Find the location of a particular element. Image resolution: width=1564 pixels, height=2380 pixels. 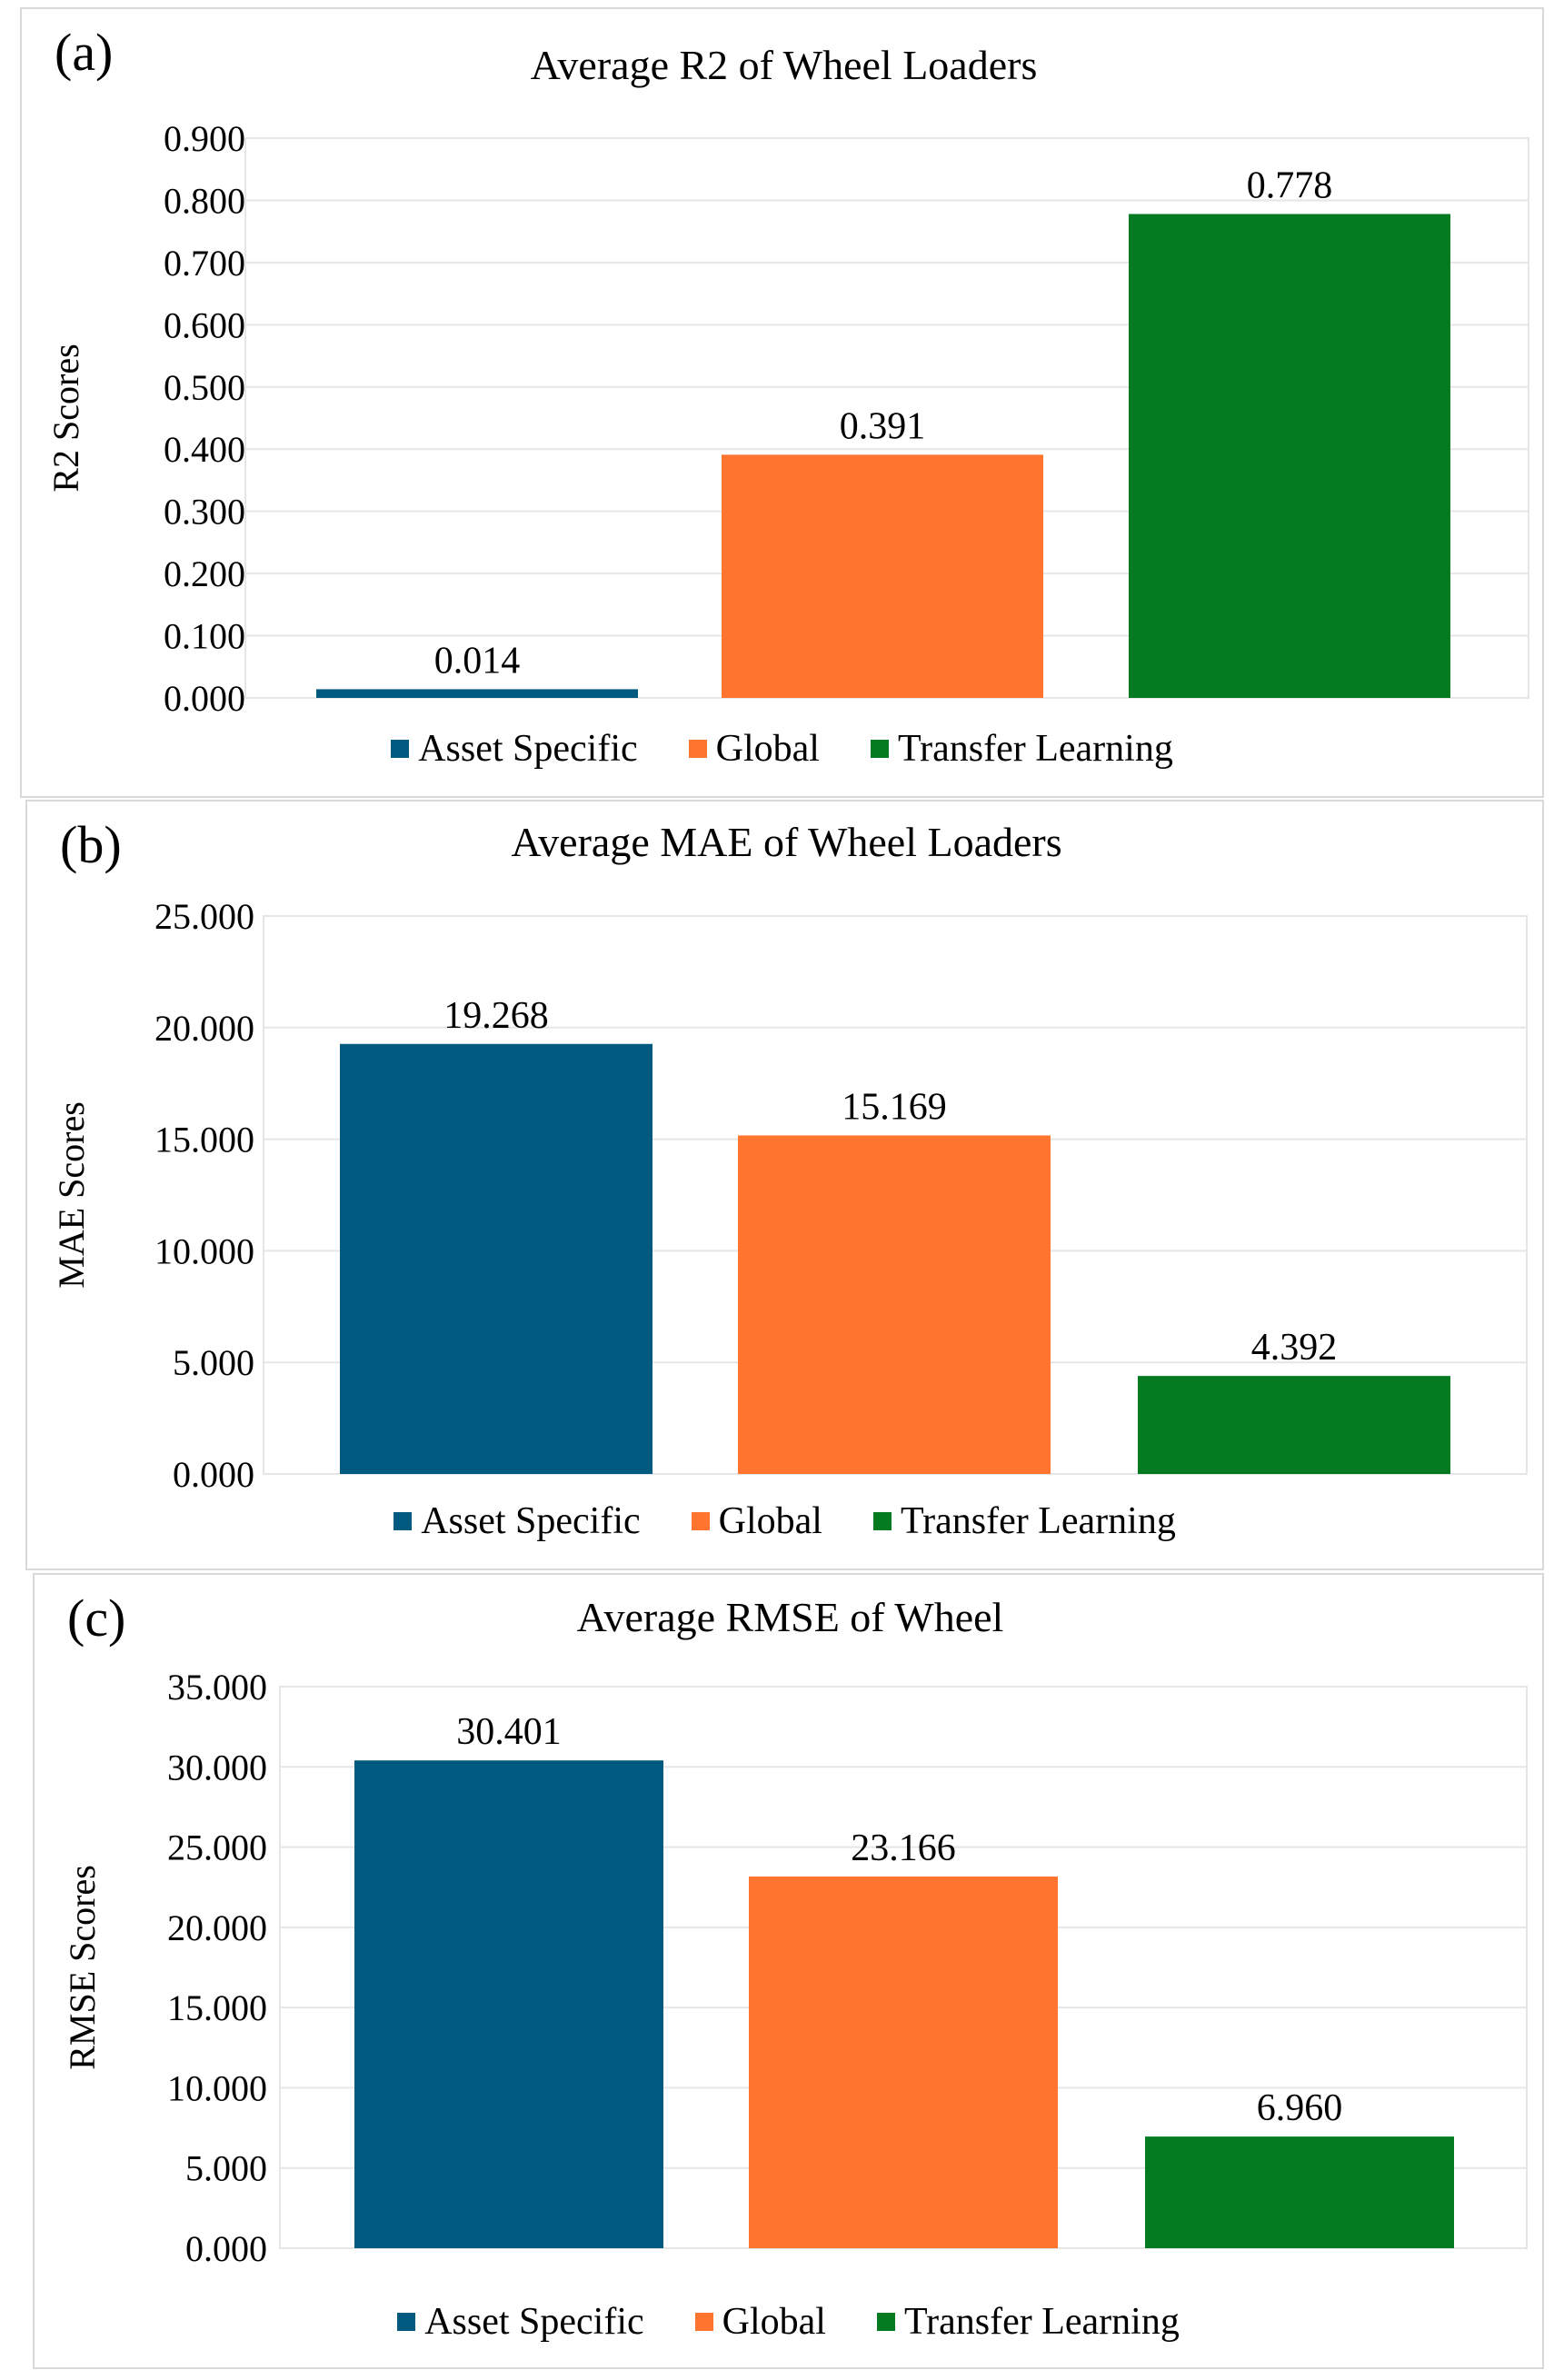

y-tick-label: 0.800 is located at coordinates (204, 200).